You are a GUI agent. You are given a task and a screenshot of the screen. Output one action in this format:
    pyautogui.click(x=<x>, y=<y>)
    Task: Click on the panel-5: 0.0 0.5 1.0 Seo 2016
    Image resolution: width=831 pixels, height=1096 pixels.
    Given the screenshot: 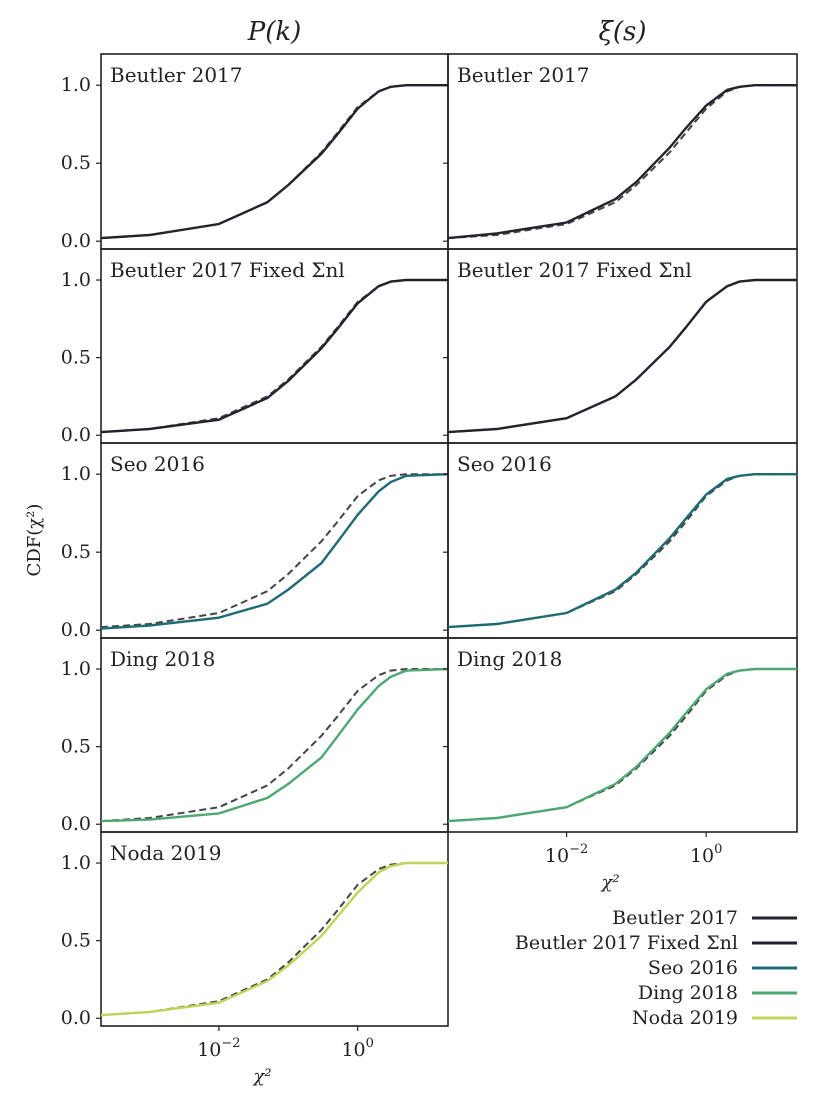 What is the action you would take?
    pyautogui.click(x=255, y=541)
    